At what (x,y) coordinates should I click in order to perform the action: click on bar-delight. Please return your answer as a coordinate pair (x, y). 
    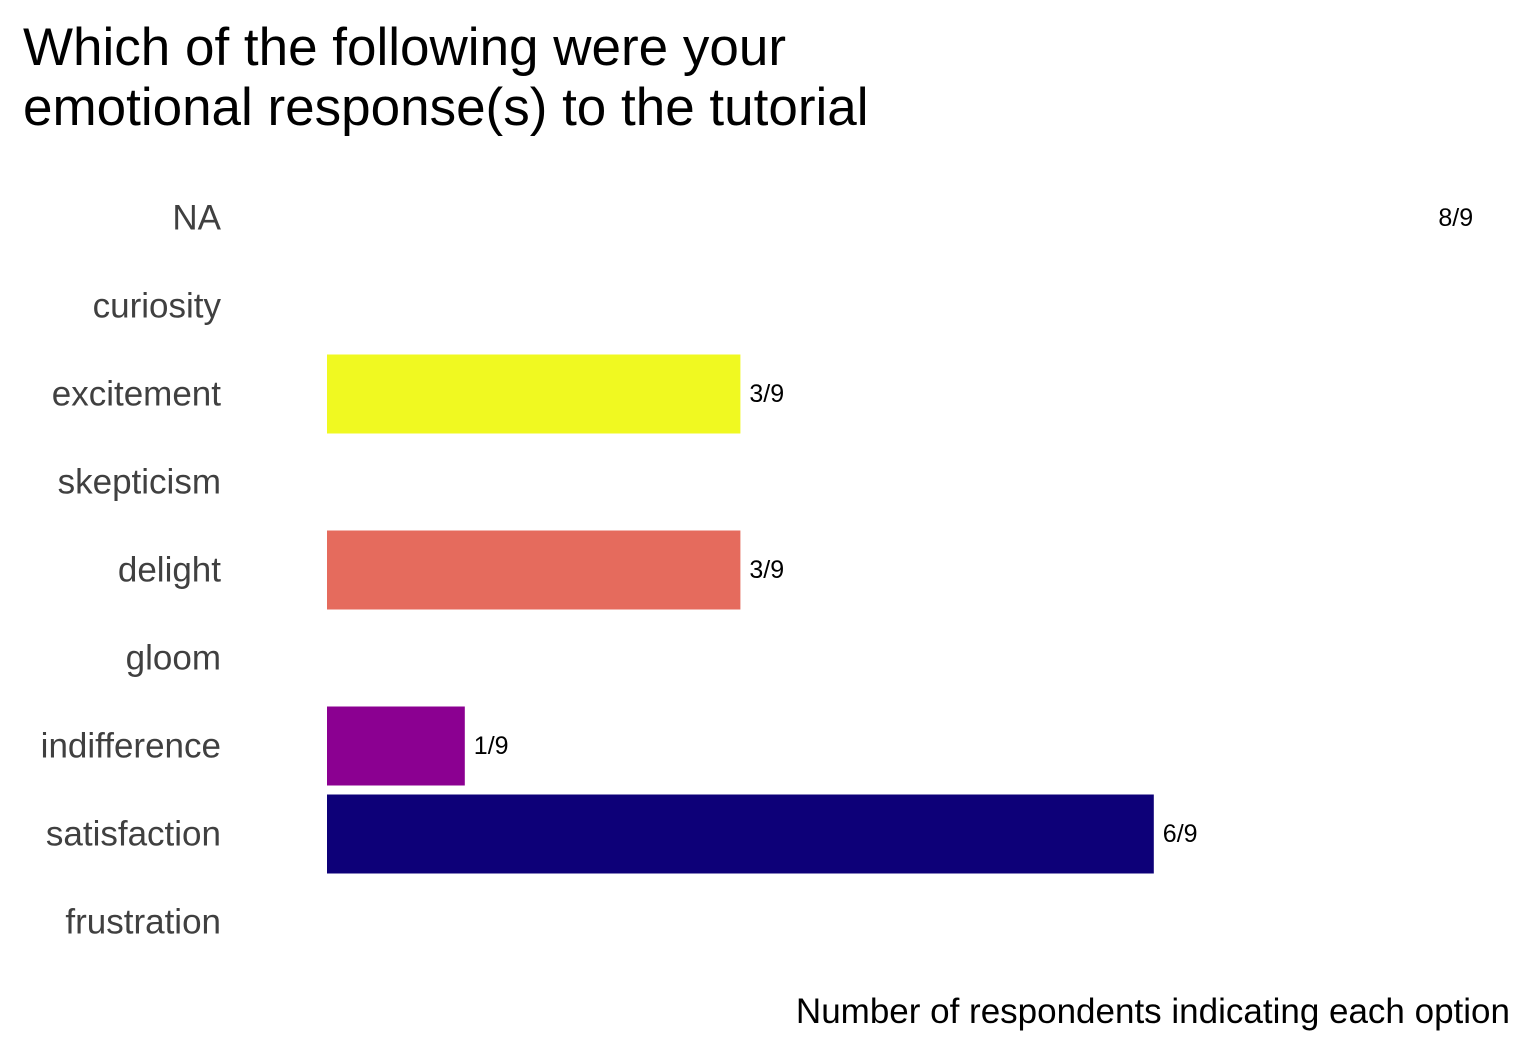
    Looking at the image, I should click on (534, 570).